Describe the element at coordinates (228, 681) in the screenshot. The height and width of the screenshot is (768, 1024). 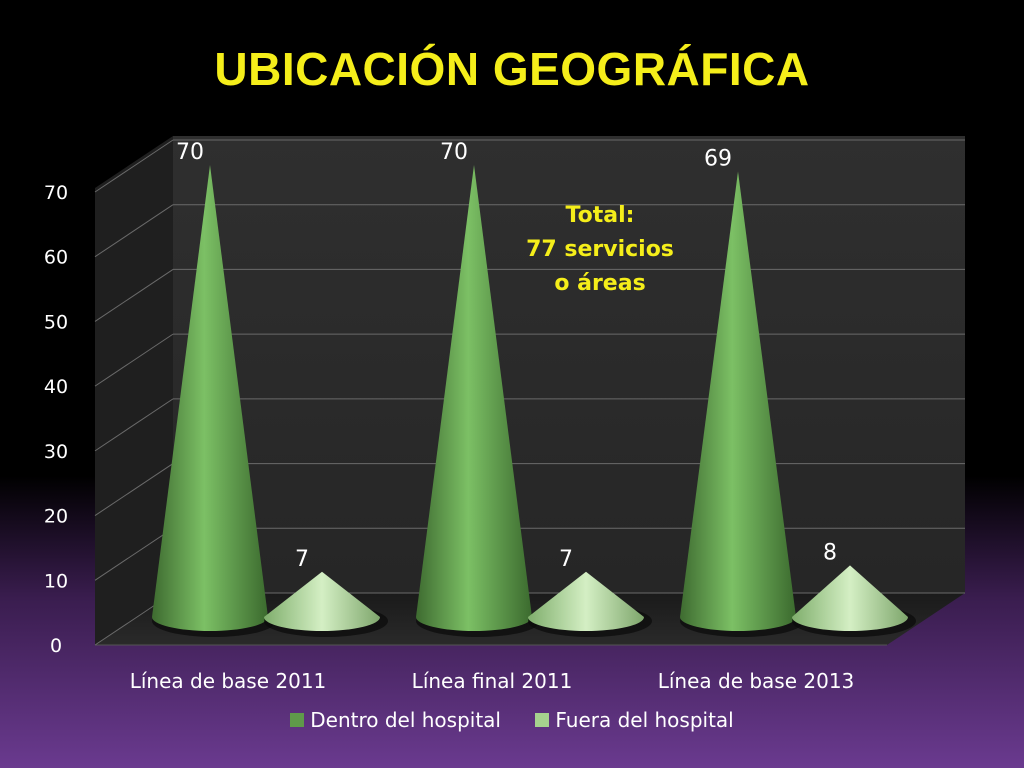
I see `x-category-label: Línea de base 2011` at that location.